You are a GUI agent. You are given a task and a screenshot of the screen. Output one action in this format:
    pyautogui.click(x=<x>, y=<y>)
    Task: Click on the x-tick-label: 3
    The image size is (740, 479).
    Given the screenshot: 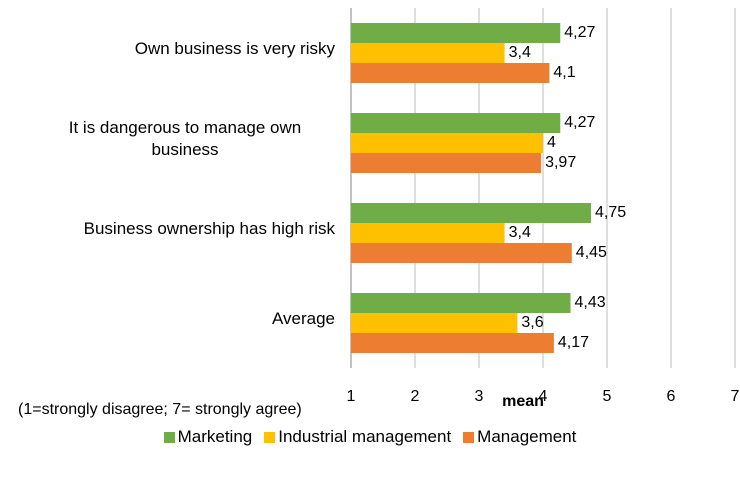 What is the action you would take?
    pyautogui.click(x=479, y=396)
    